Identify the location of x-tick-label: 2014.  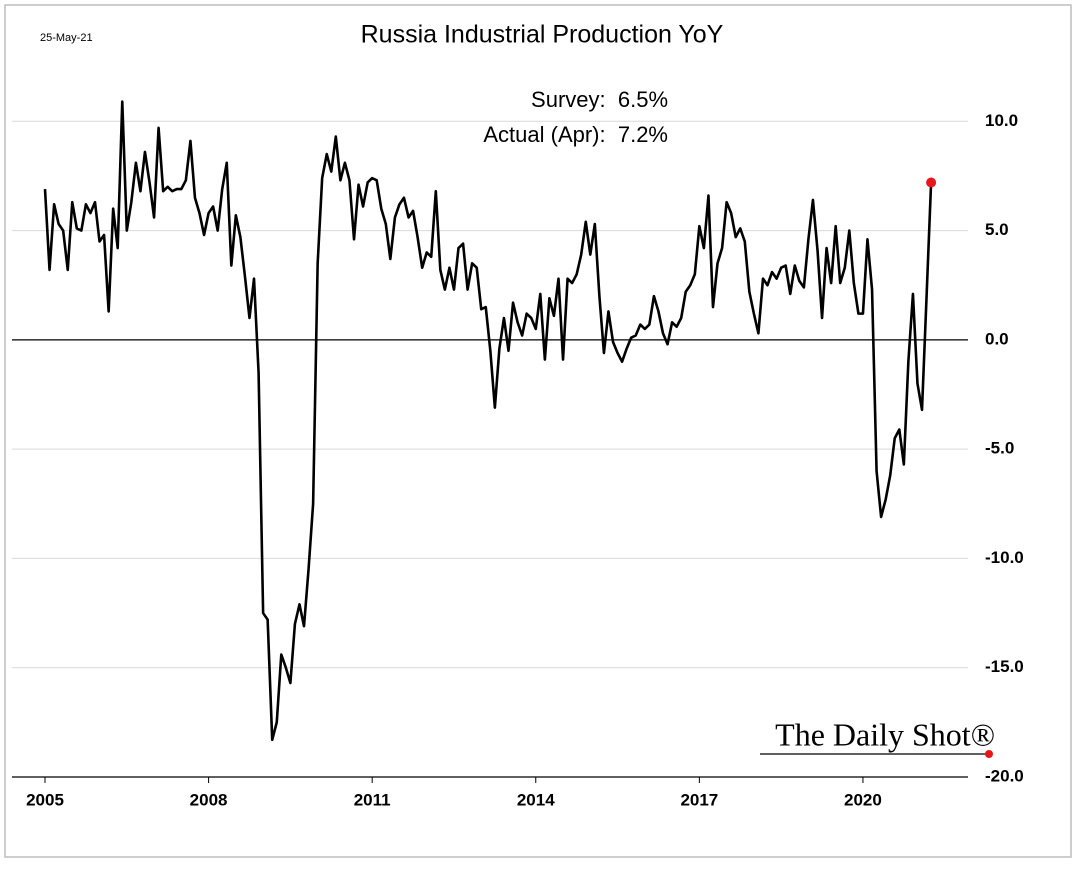
(536, 799).